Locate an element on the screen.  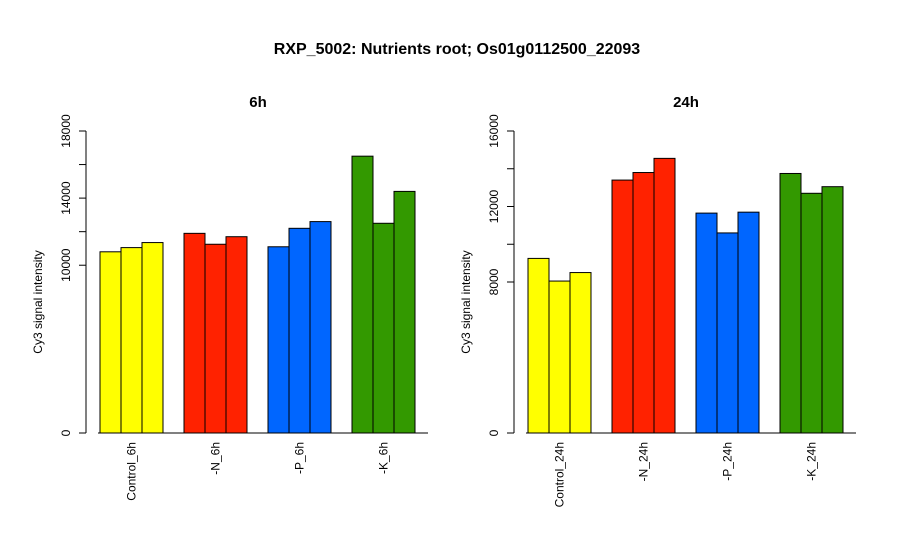
y-tick-label: 8000 is located at coordinates (494, 281).